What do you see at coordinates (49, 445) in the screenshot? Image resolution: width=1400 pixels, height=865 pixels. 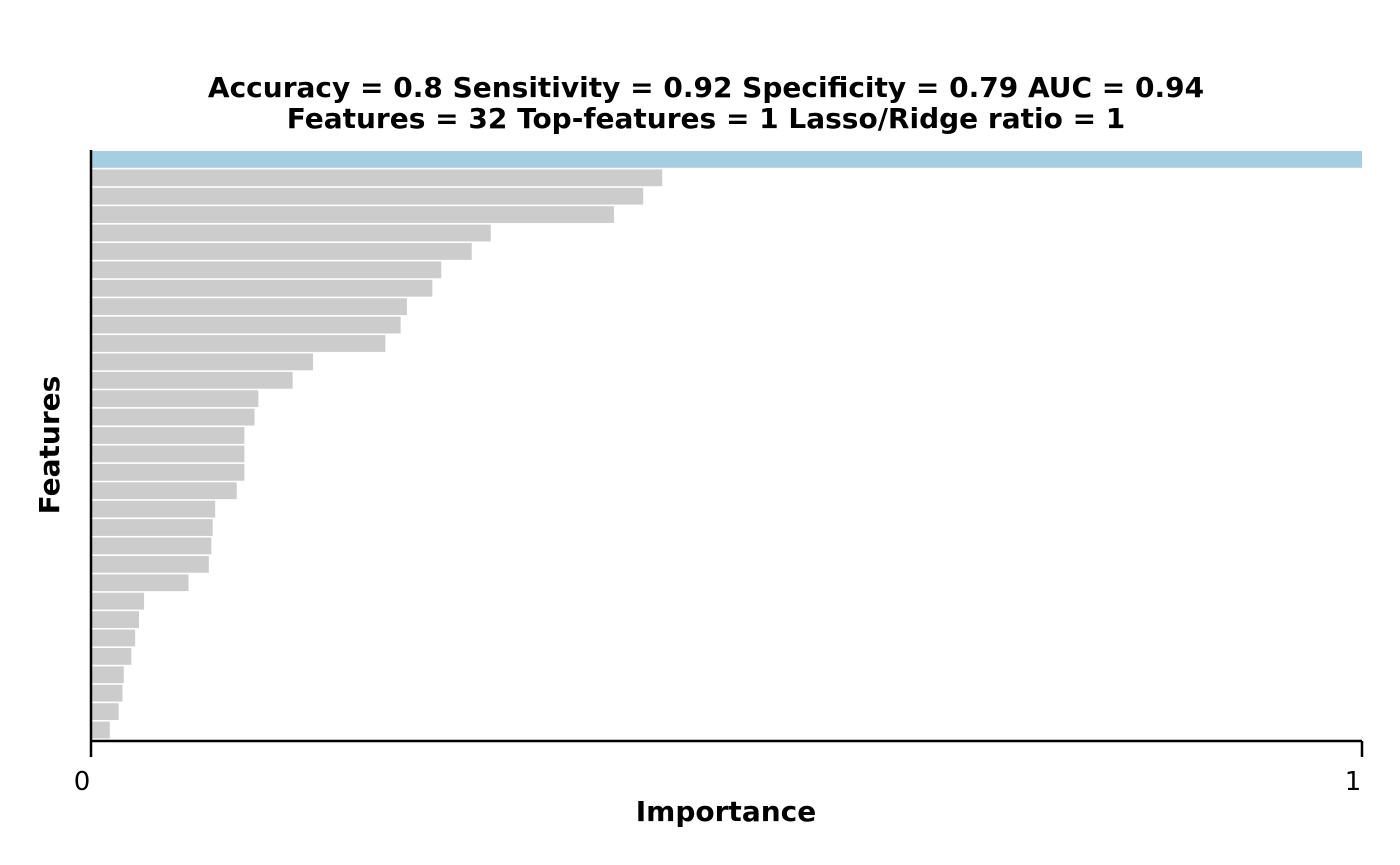 I see `y-axis-label: Features` at bounding box center [49, 445].